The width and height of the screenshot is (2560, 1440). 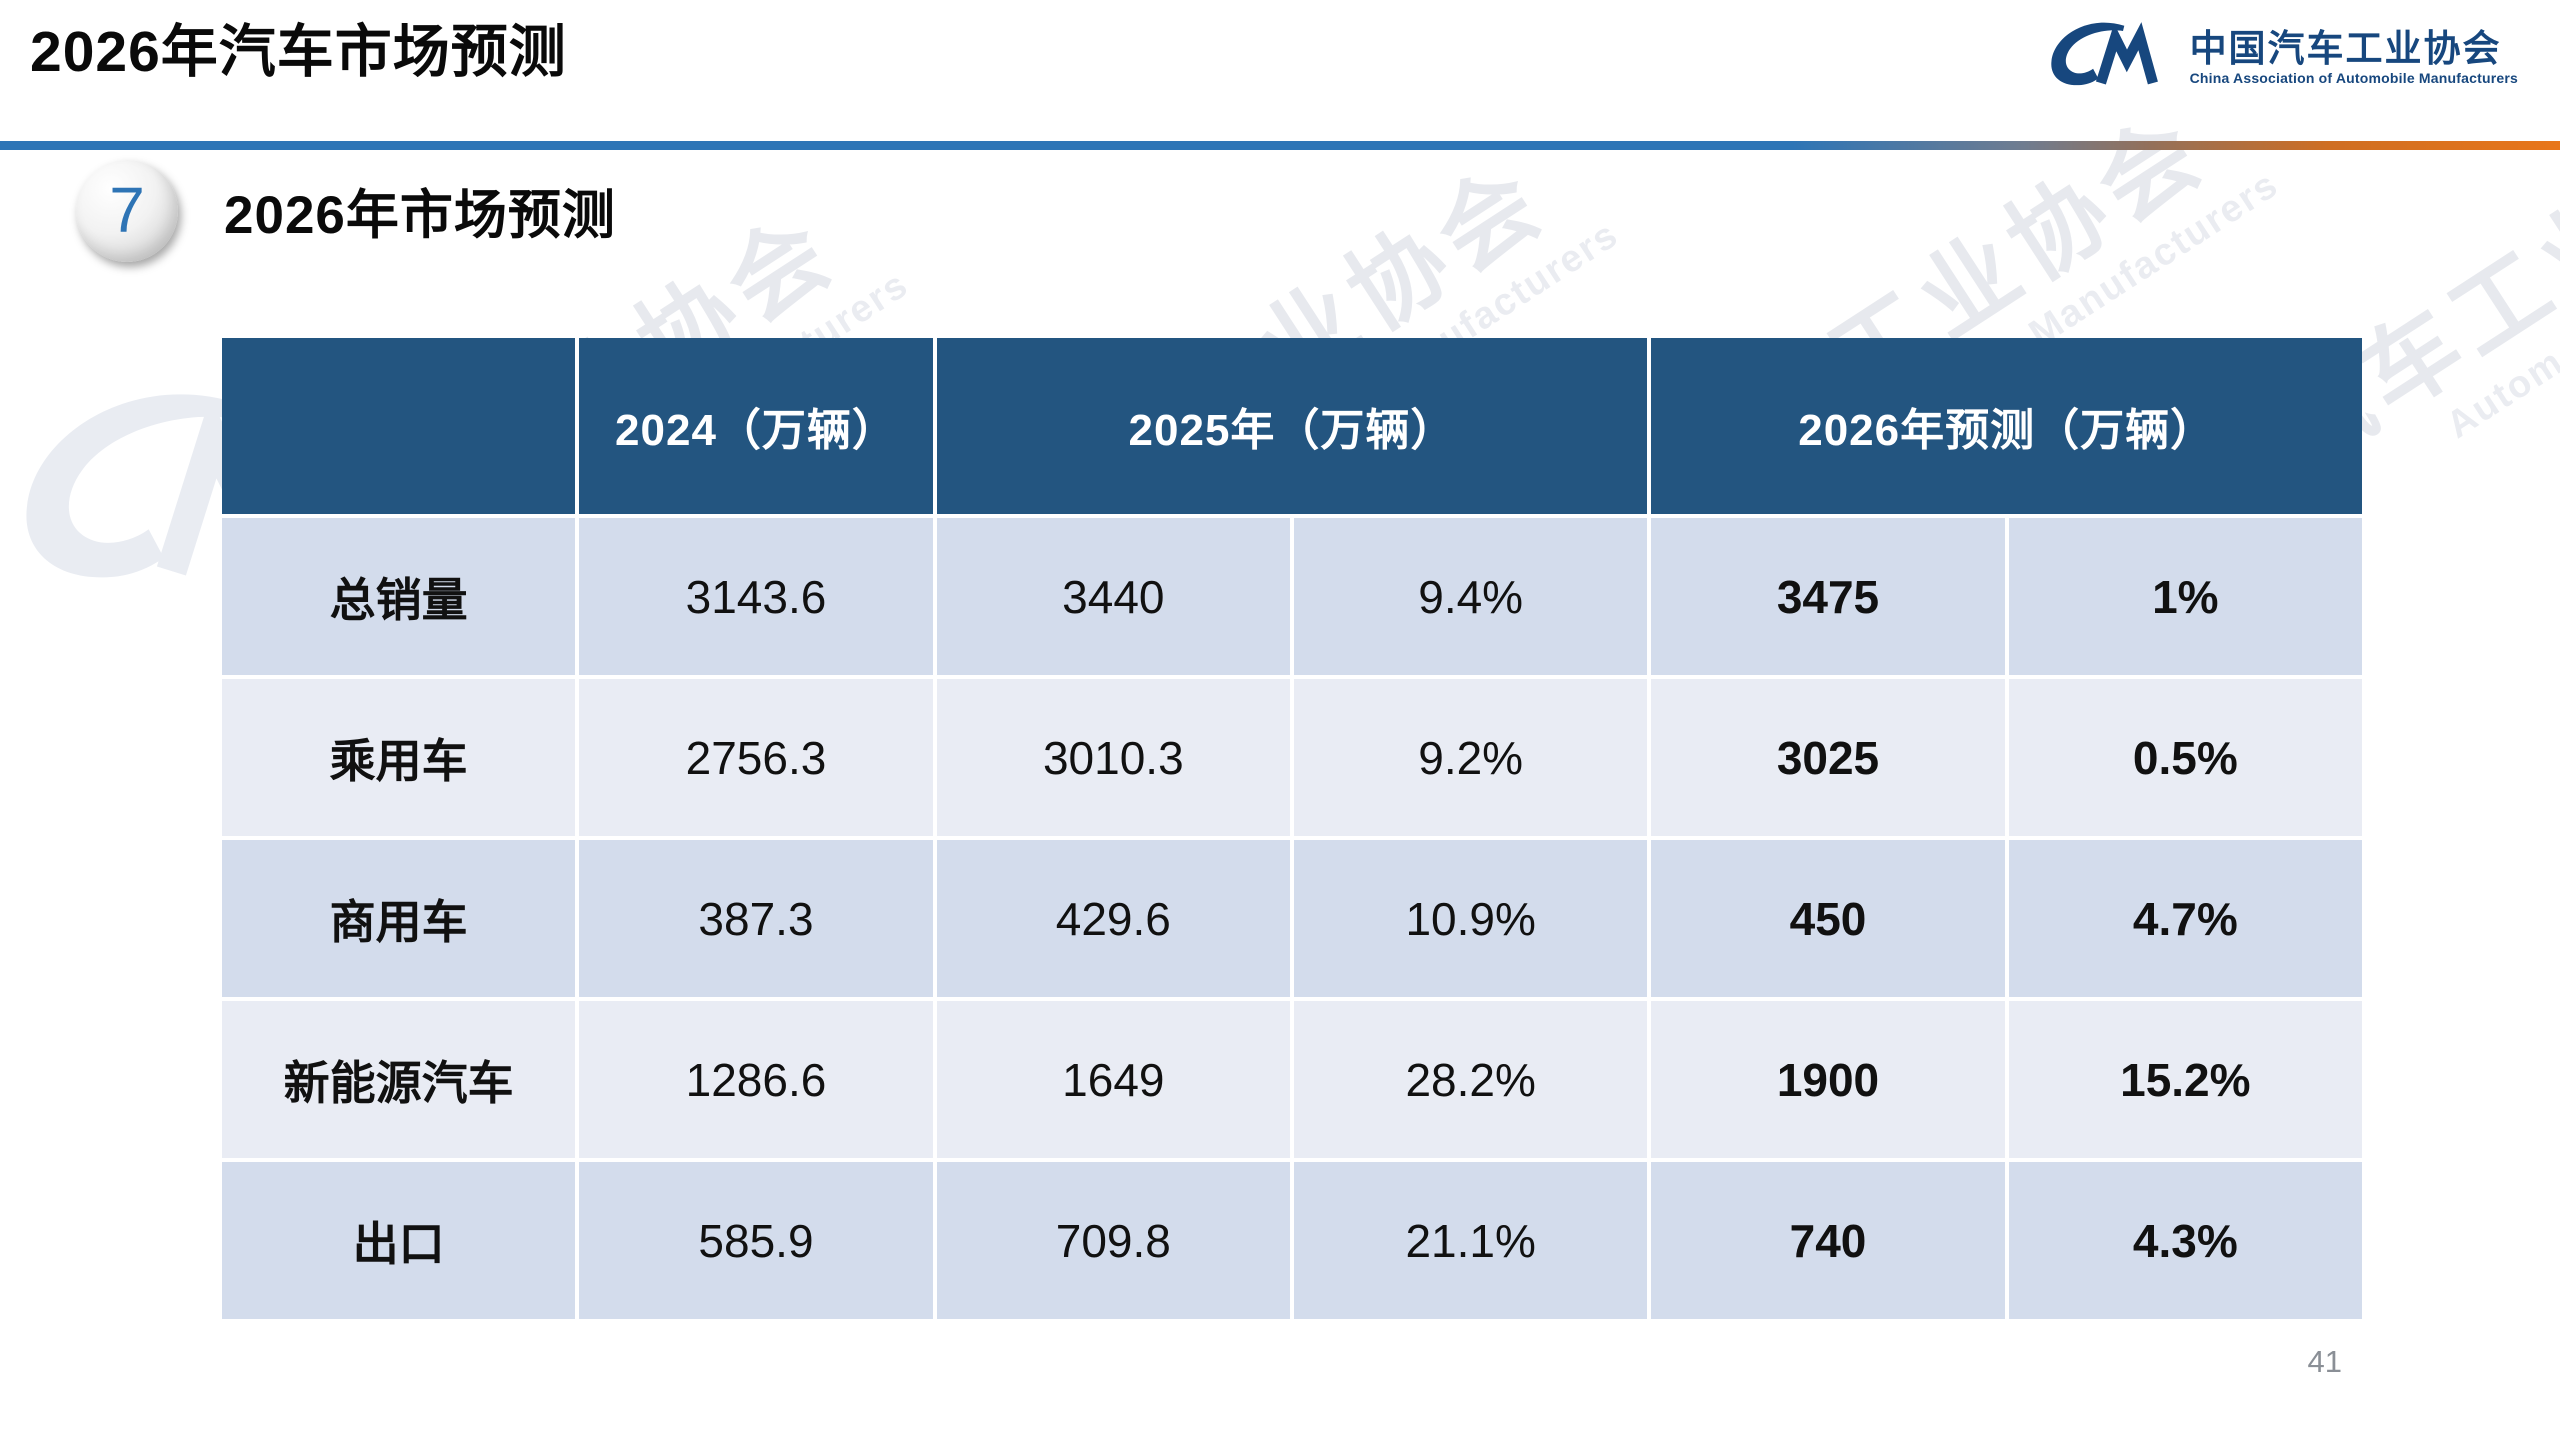 What do you see at coordinates (1471, 918) in the screenshot?
I see `table-cell: 10.9%` at bounding box center [1471, 918].